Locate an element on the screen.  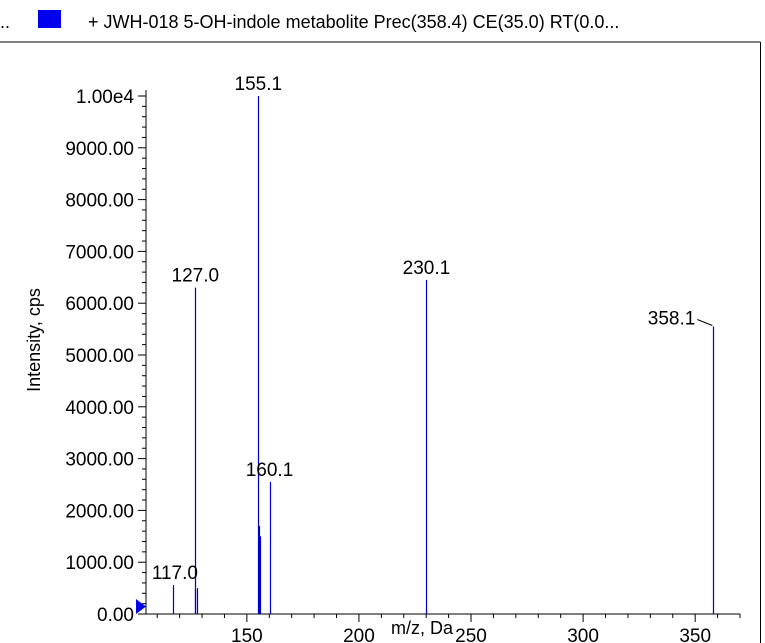
y-tick-label: 4000.00 is located at coordinates (99, 408).